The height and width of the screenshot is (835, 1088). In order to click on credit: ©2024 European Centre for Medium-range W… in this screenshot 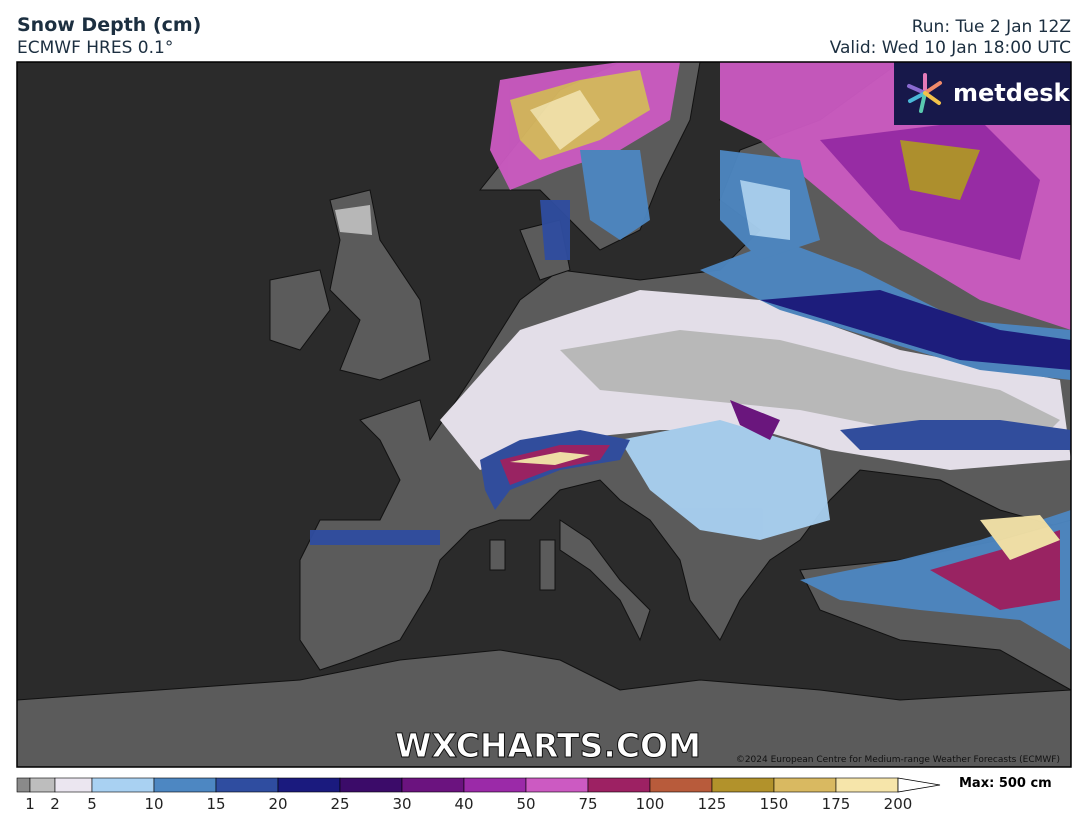, I will do `click(898, 760)`.